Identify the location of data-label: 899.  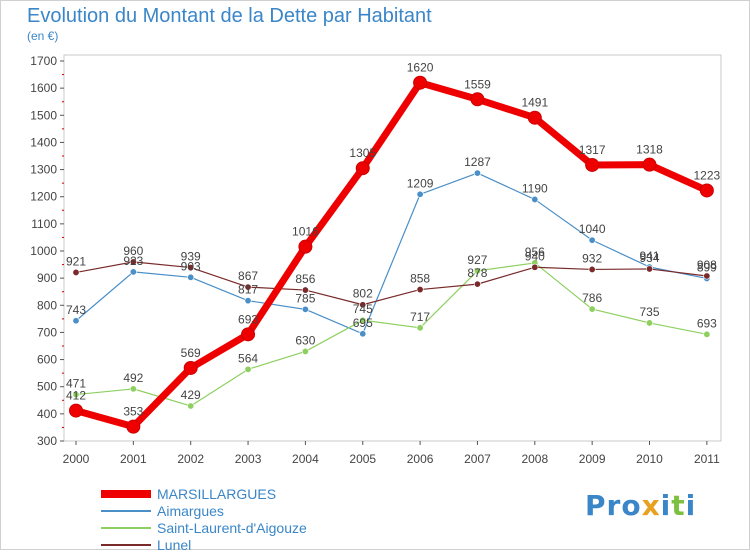
(707, 267).